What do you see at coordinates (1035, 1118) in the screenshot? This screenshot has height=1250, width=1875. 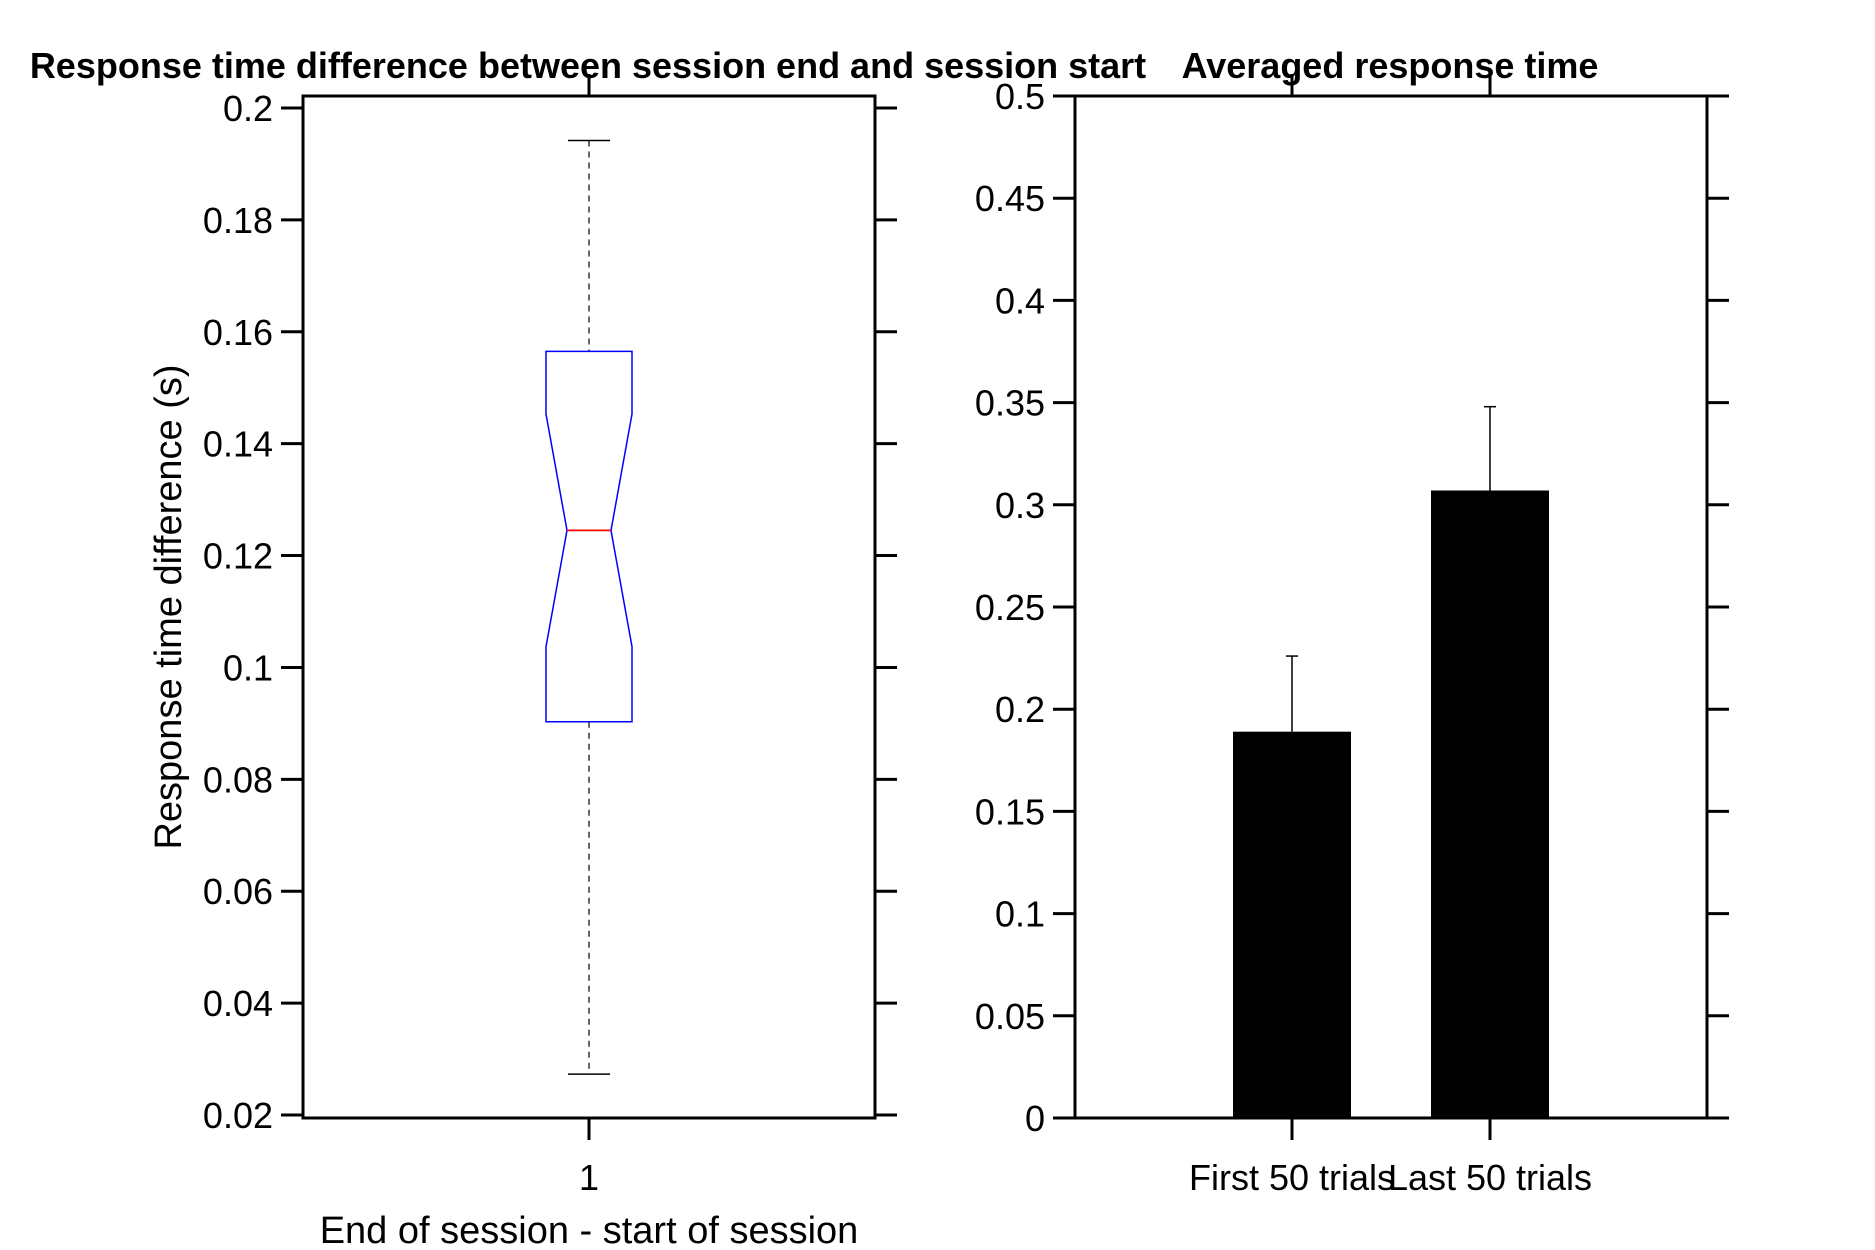 I see `bar-chart-y-tick-label: 0` at bounding box center [1035, 1118].